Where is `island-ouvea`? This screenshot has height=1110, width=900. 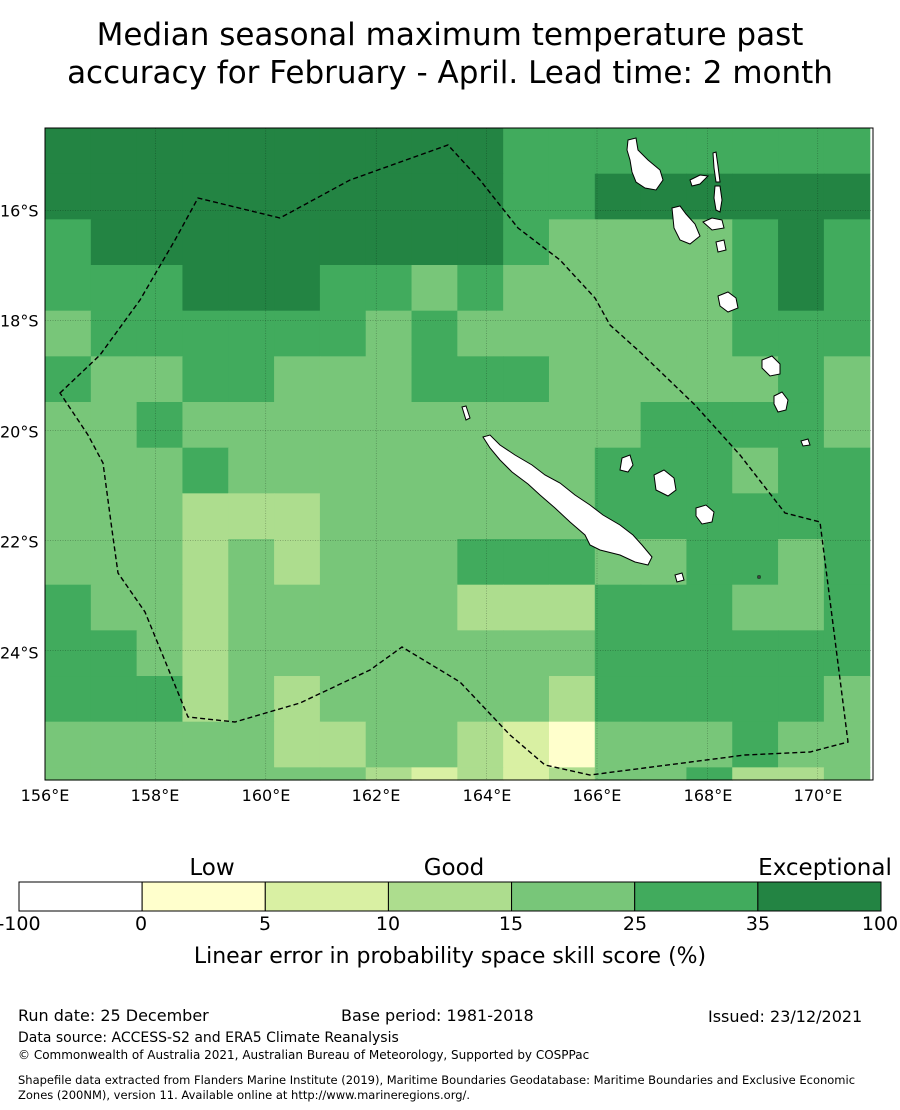
island-ouvea is located at coordinates (626, 463).